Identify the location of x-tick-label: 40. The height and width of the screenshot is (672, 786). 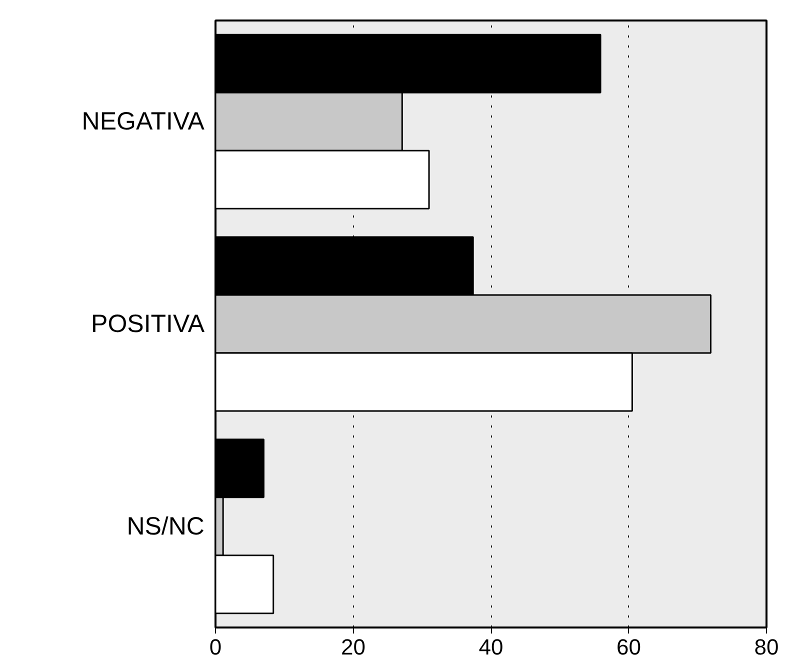
(491, 647).